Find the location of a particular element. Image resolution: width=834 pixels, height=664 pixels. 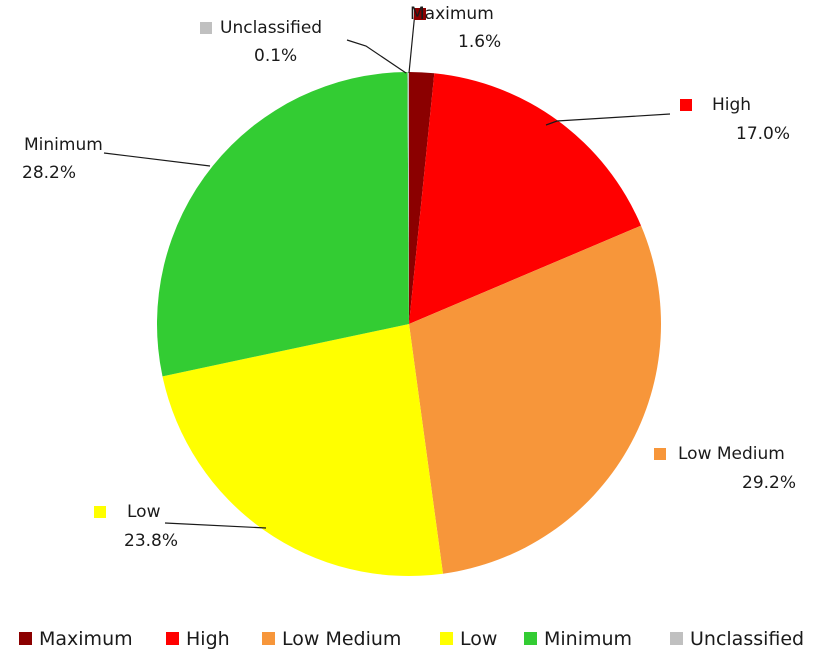

data-label-name-low-medium: Low Medium is located at coordinates (731, 454).